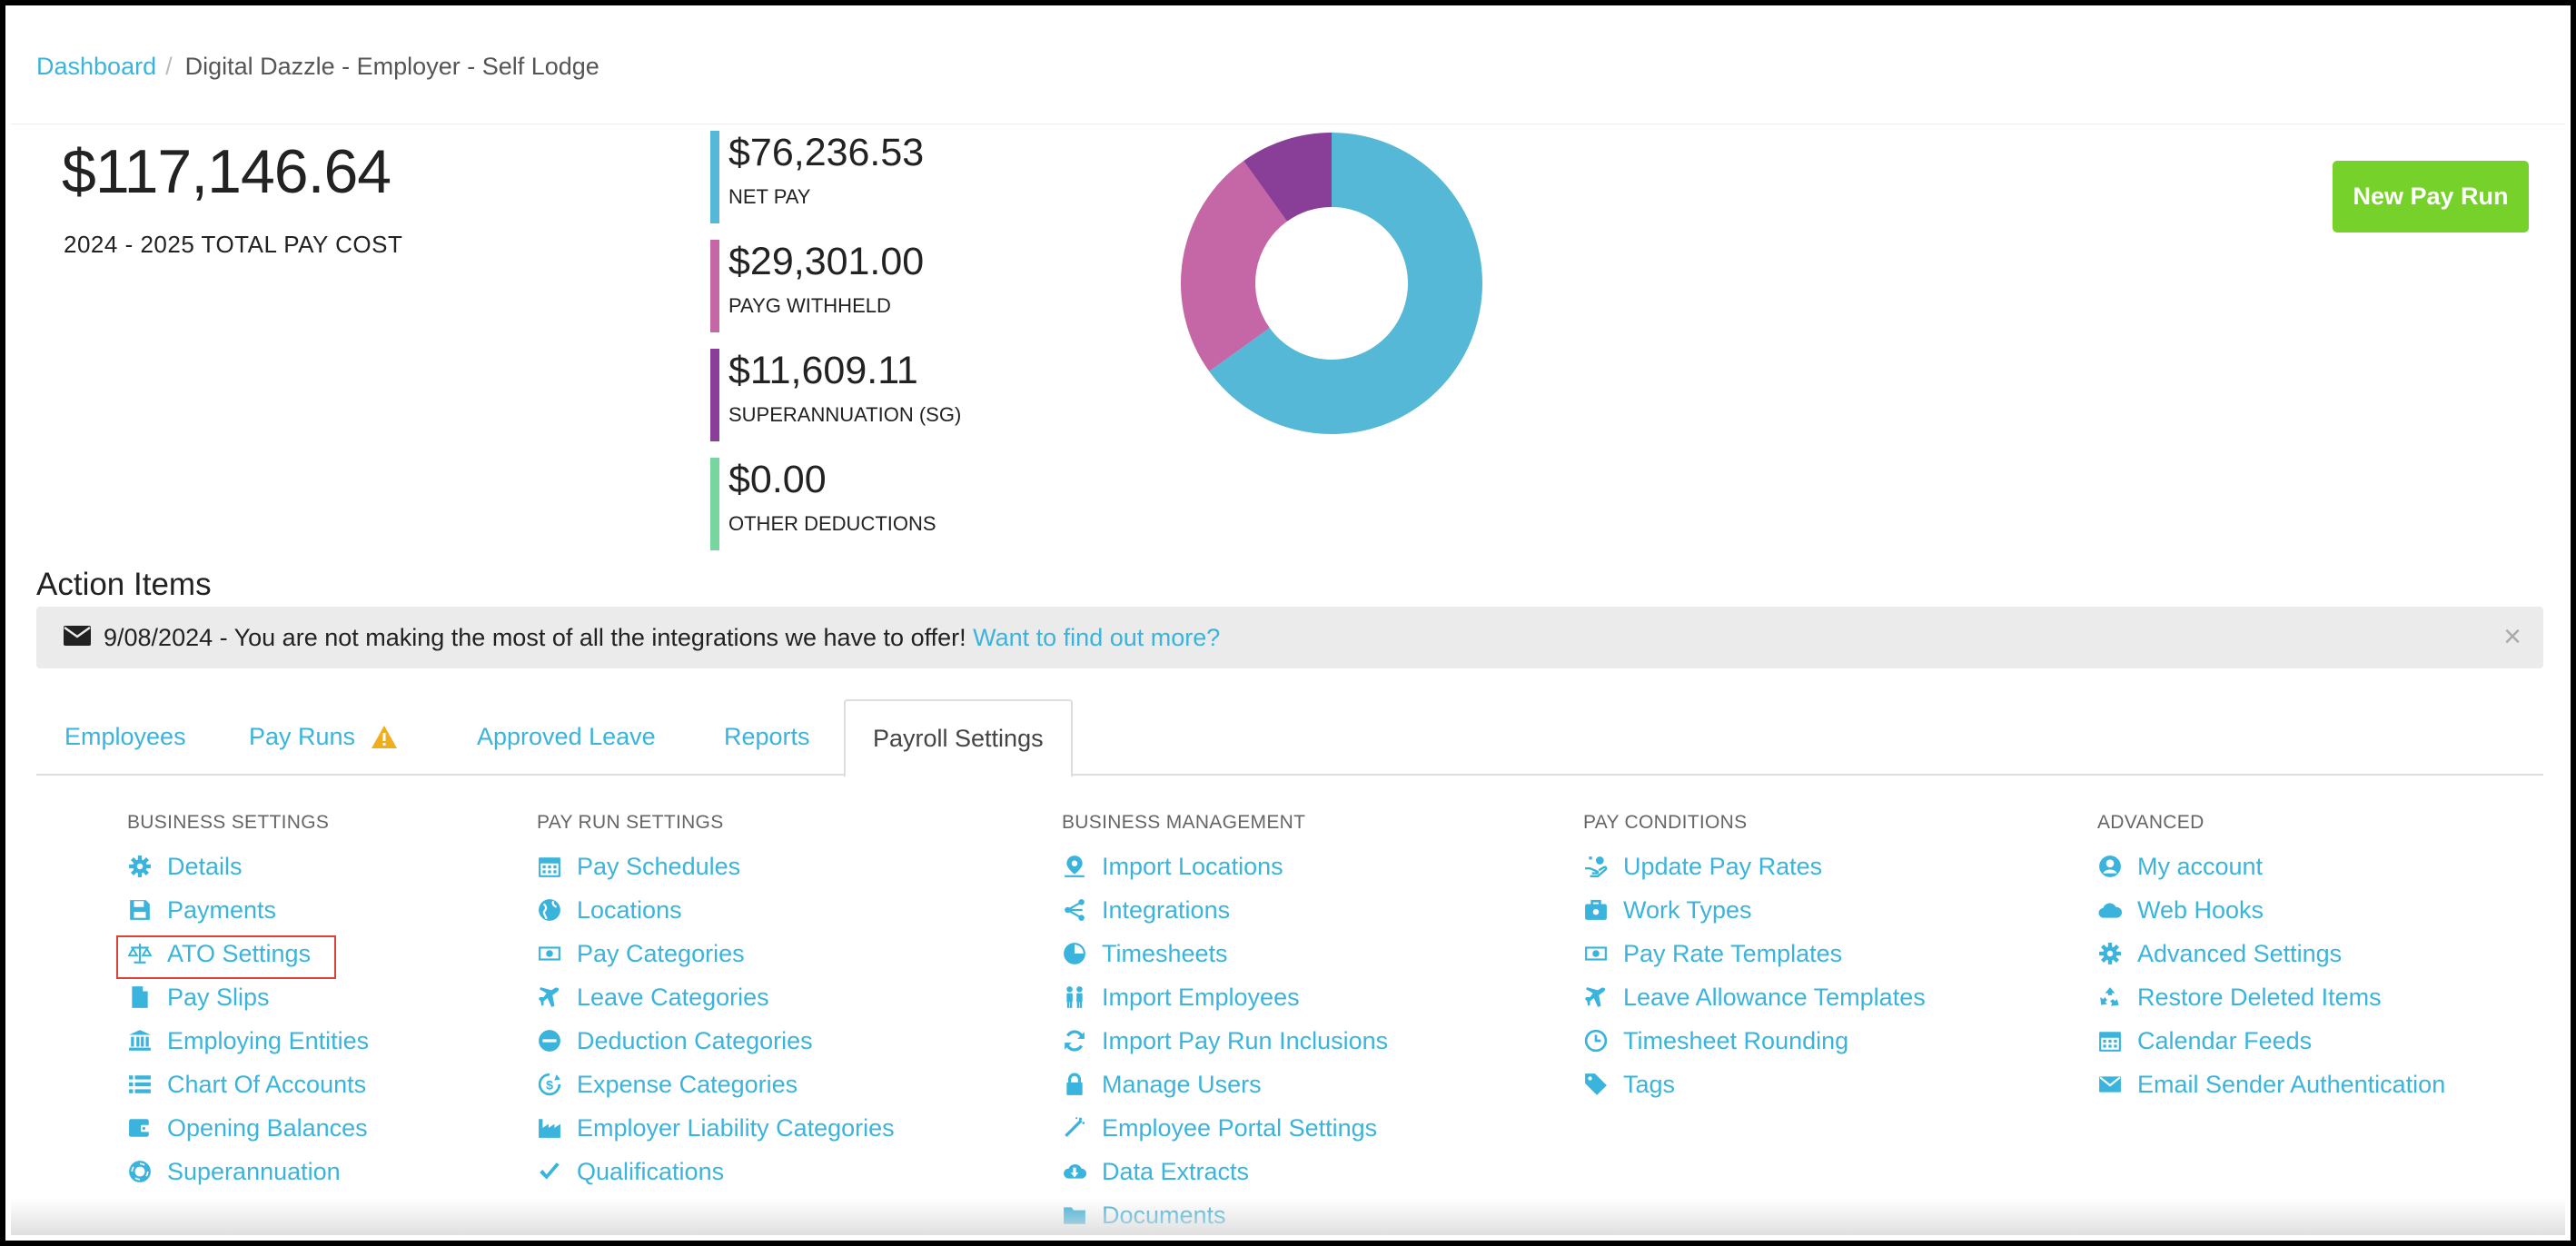  I want to click on settings-link-label: Employer Liability Categories, so click(736, 1127).